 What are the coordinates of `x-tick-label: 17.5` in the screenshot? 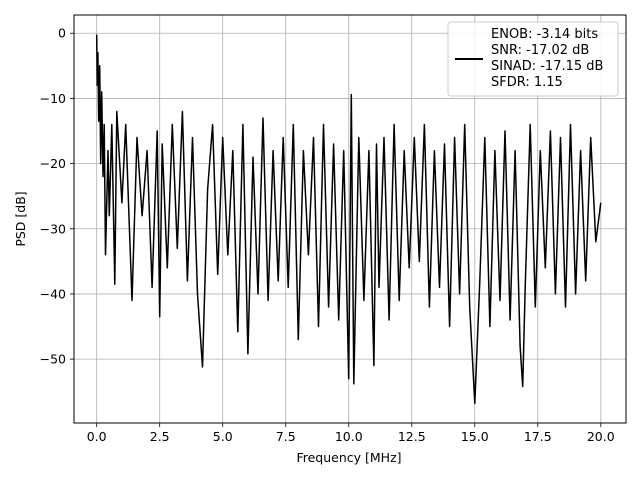 It's located at (538, 436).